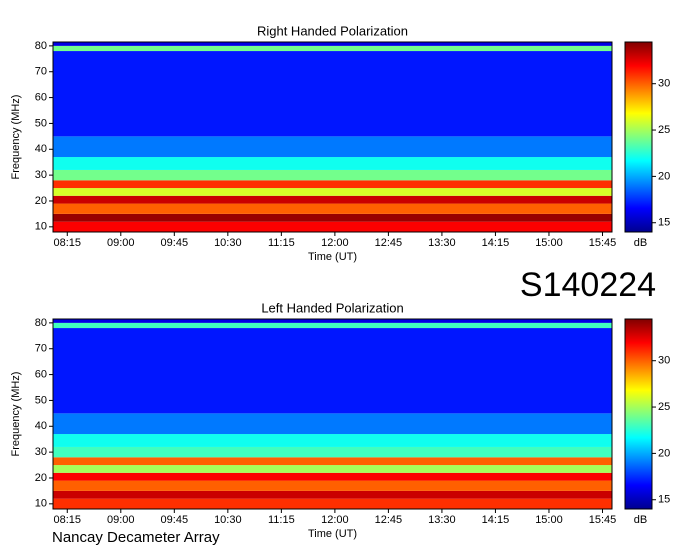 Image resolution: width=680 pixels, height=552 pixels. What do you see at coordinates (136, 537) in the screenshot?
I see `instrument-label: Nancay Decameter Array` at bounding box center [136, 537].